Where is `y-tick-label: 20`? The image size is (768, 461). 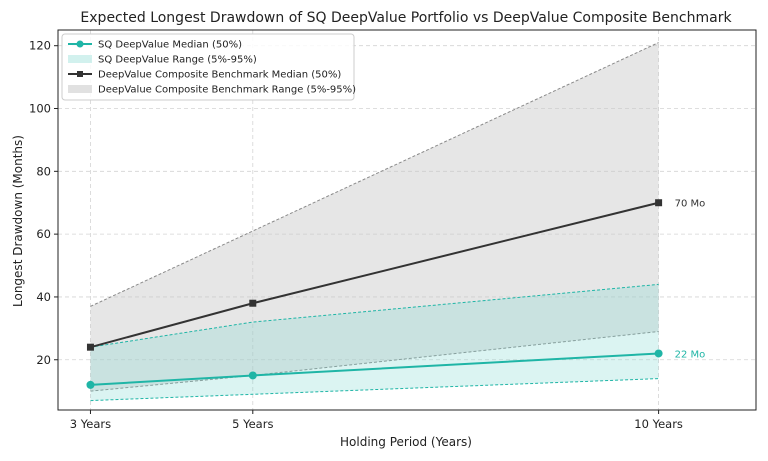
y-tick-label: 20 is located at coordinates (43, 360).